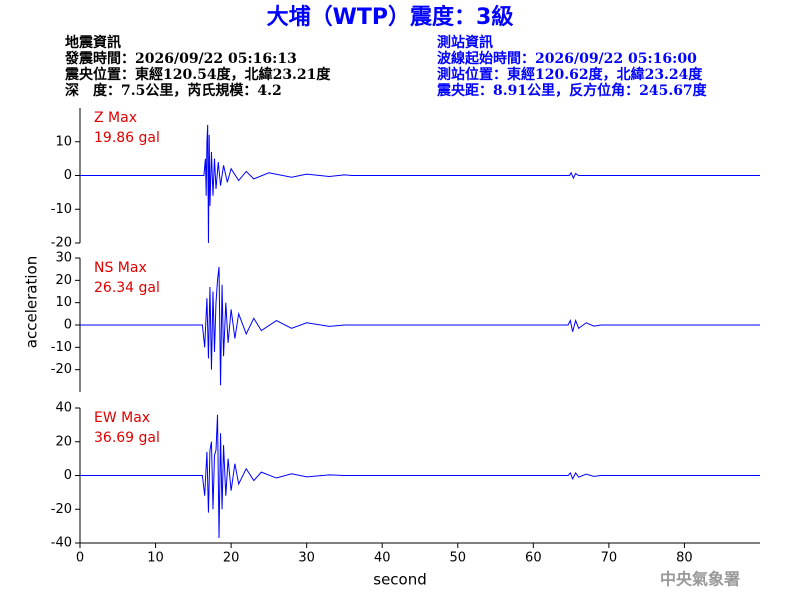 The image size is (800, 600). What do you see at coordinates (231, 558) in the screenshot?
I see `x-tick-label: 20` at bounding box center [231, 558].